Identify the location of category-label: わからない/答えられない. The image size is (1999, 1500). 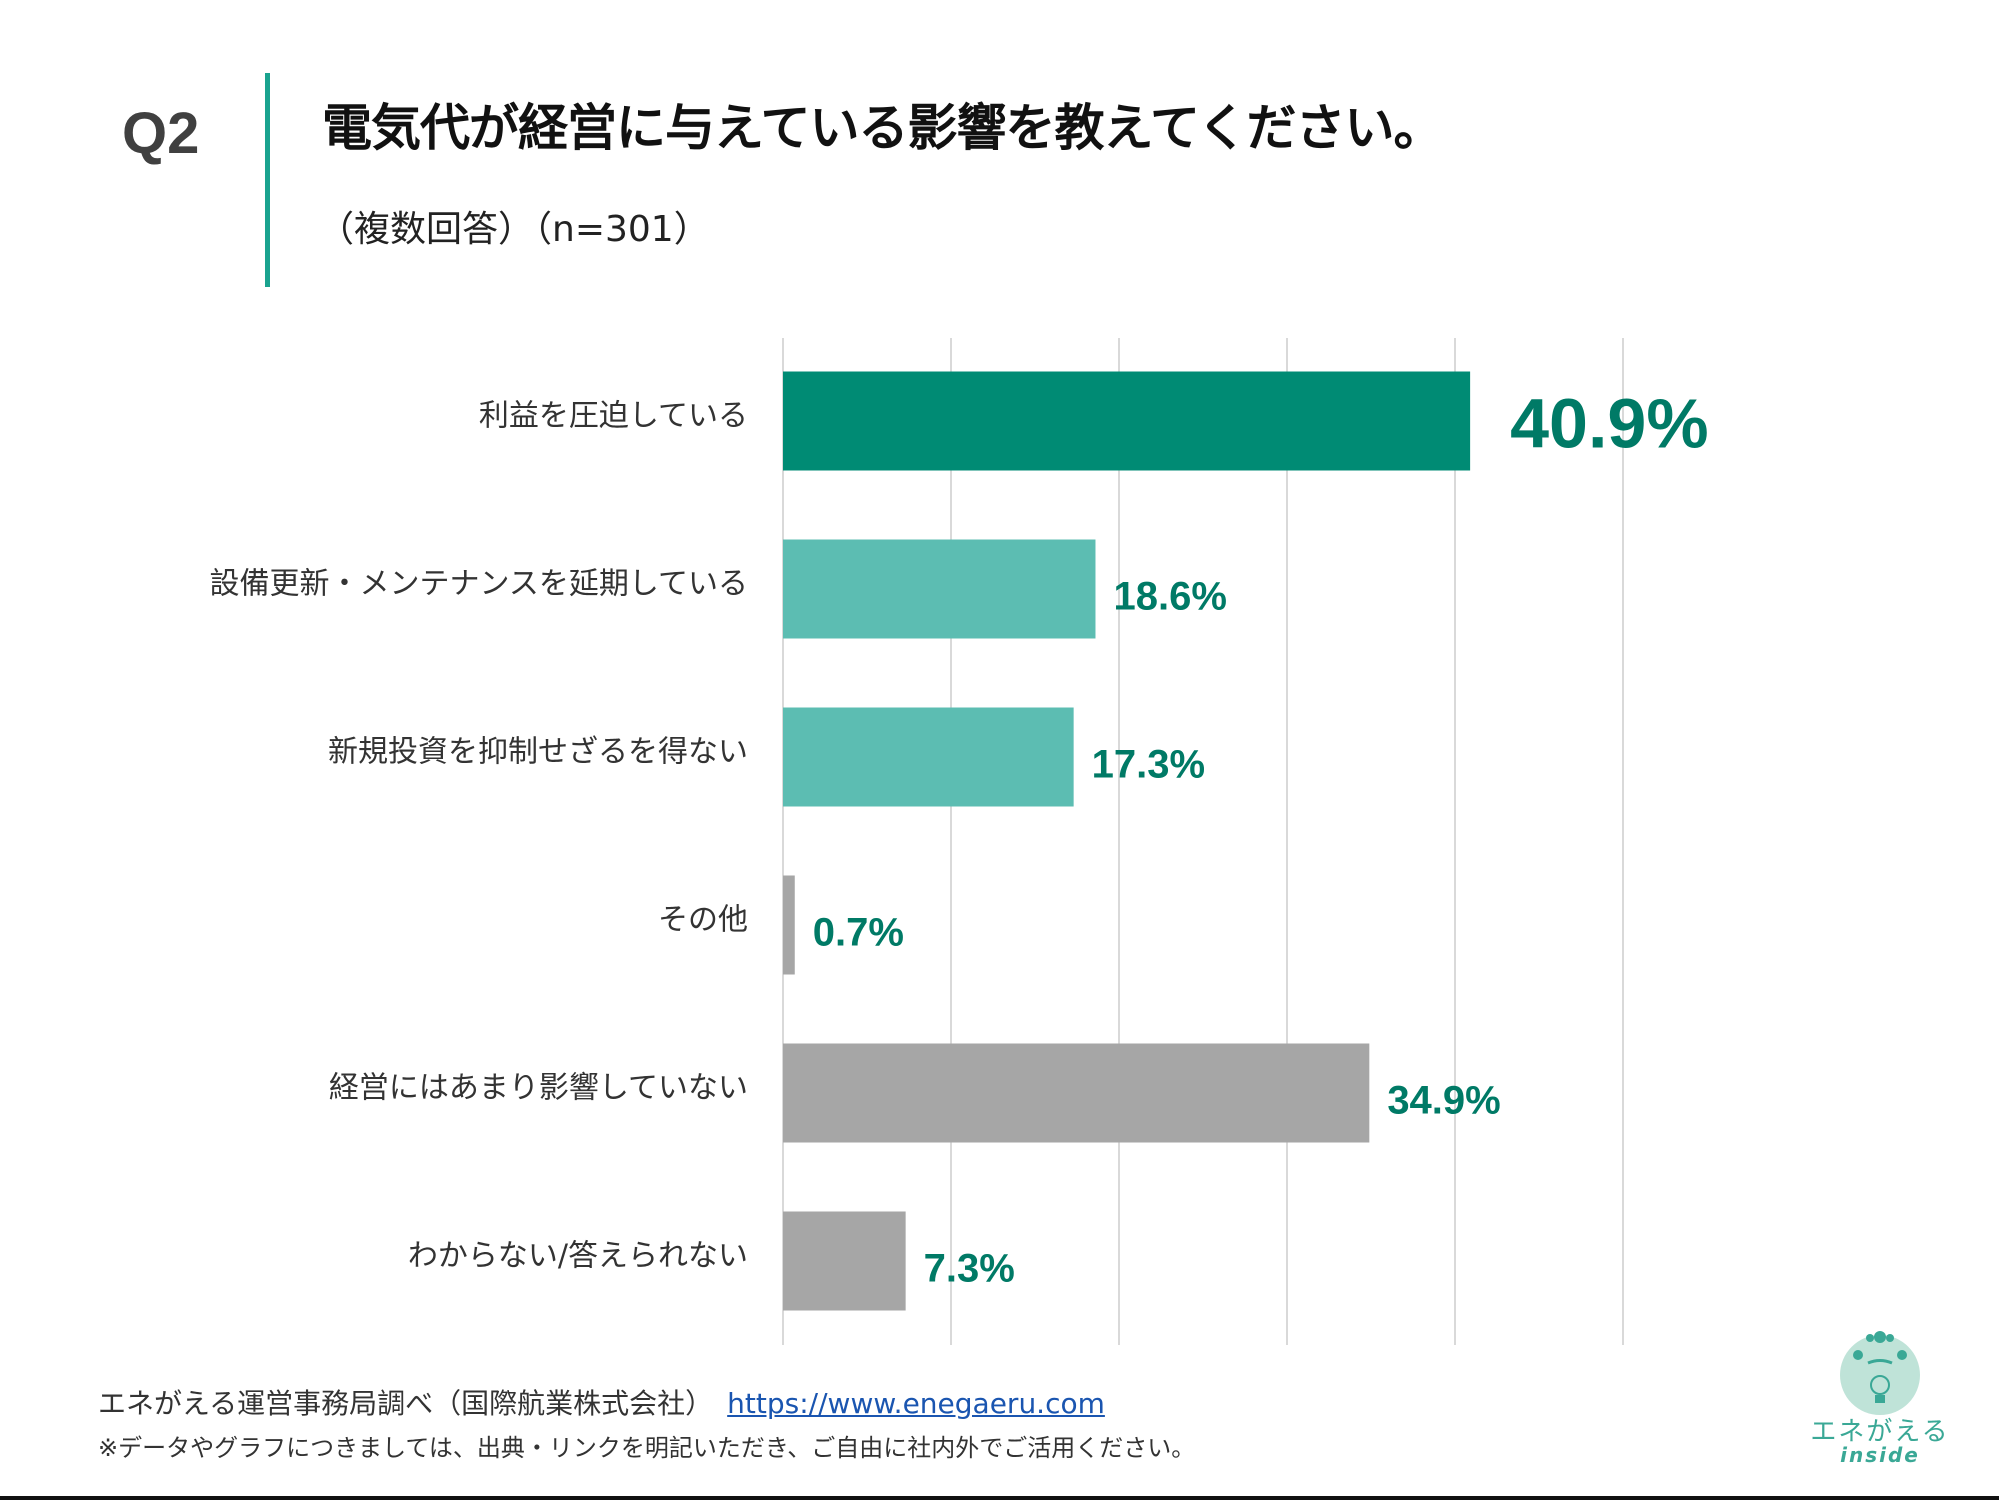
(578, 1256).